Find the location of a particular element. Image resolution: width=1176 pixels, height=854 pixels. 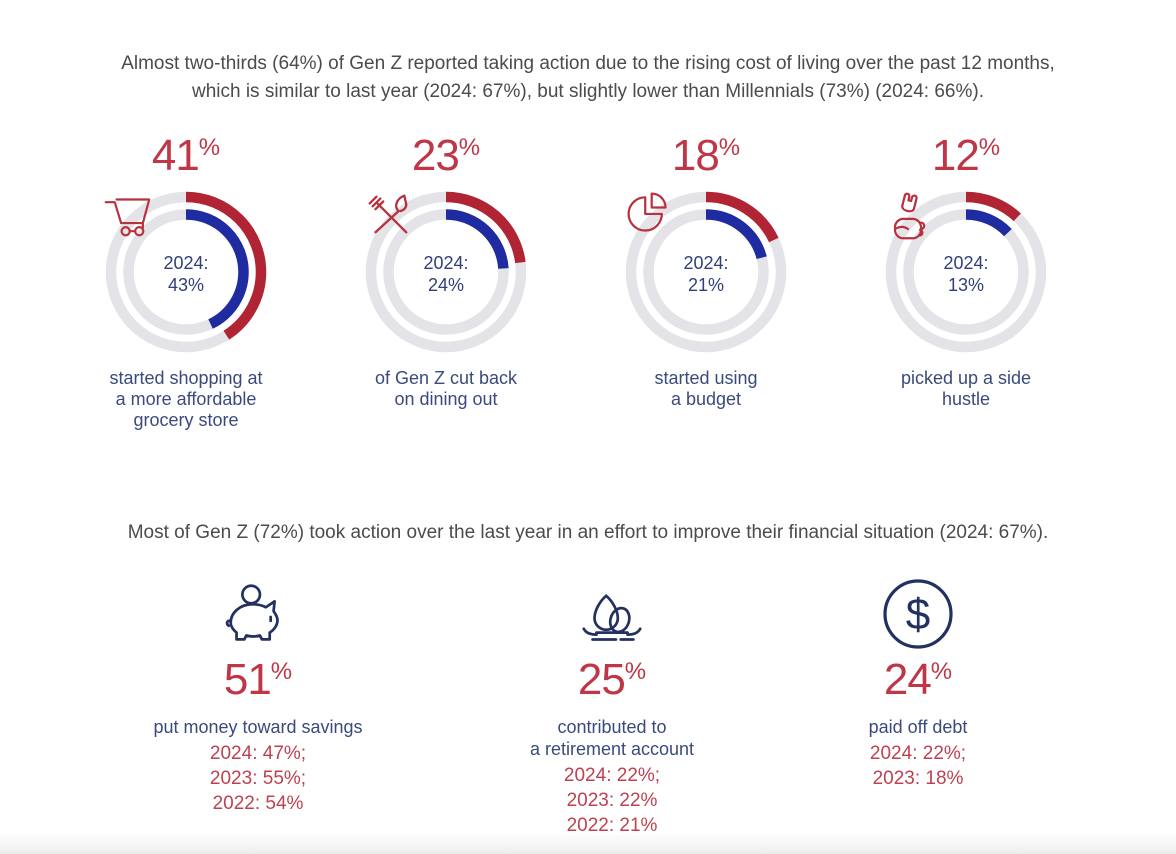

stat-current-value: 18% is located at coordinates (706, 159).